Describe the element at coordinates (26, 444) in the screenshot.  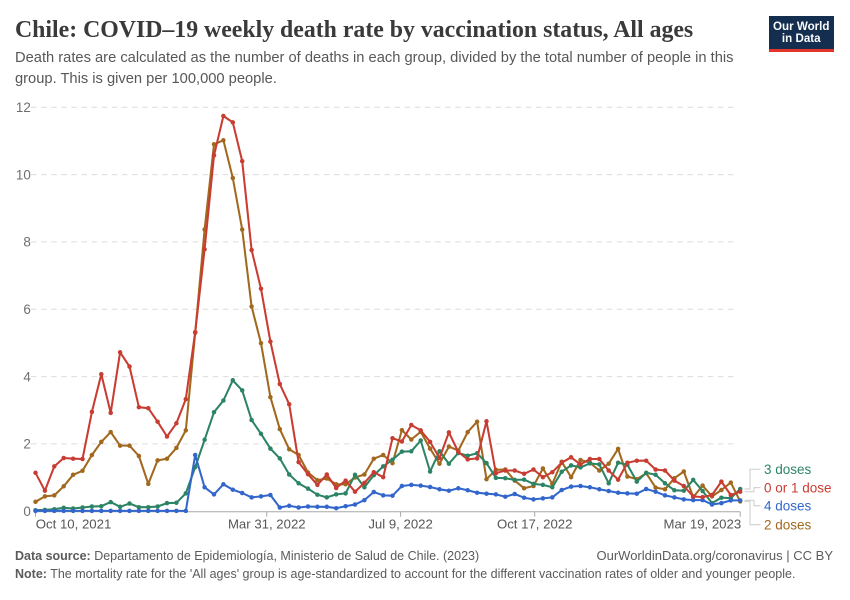
I see `svg-text: 2` at that location.